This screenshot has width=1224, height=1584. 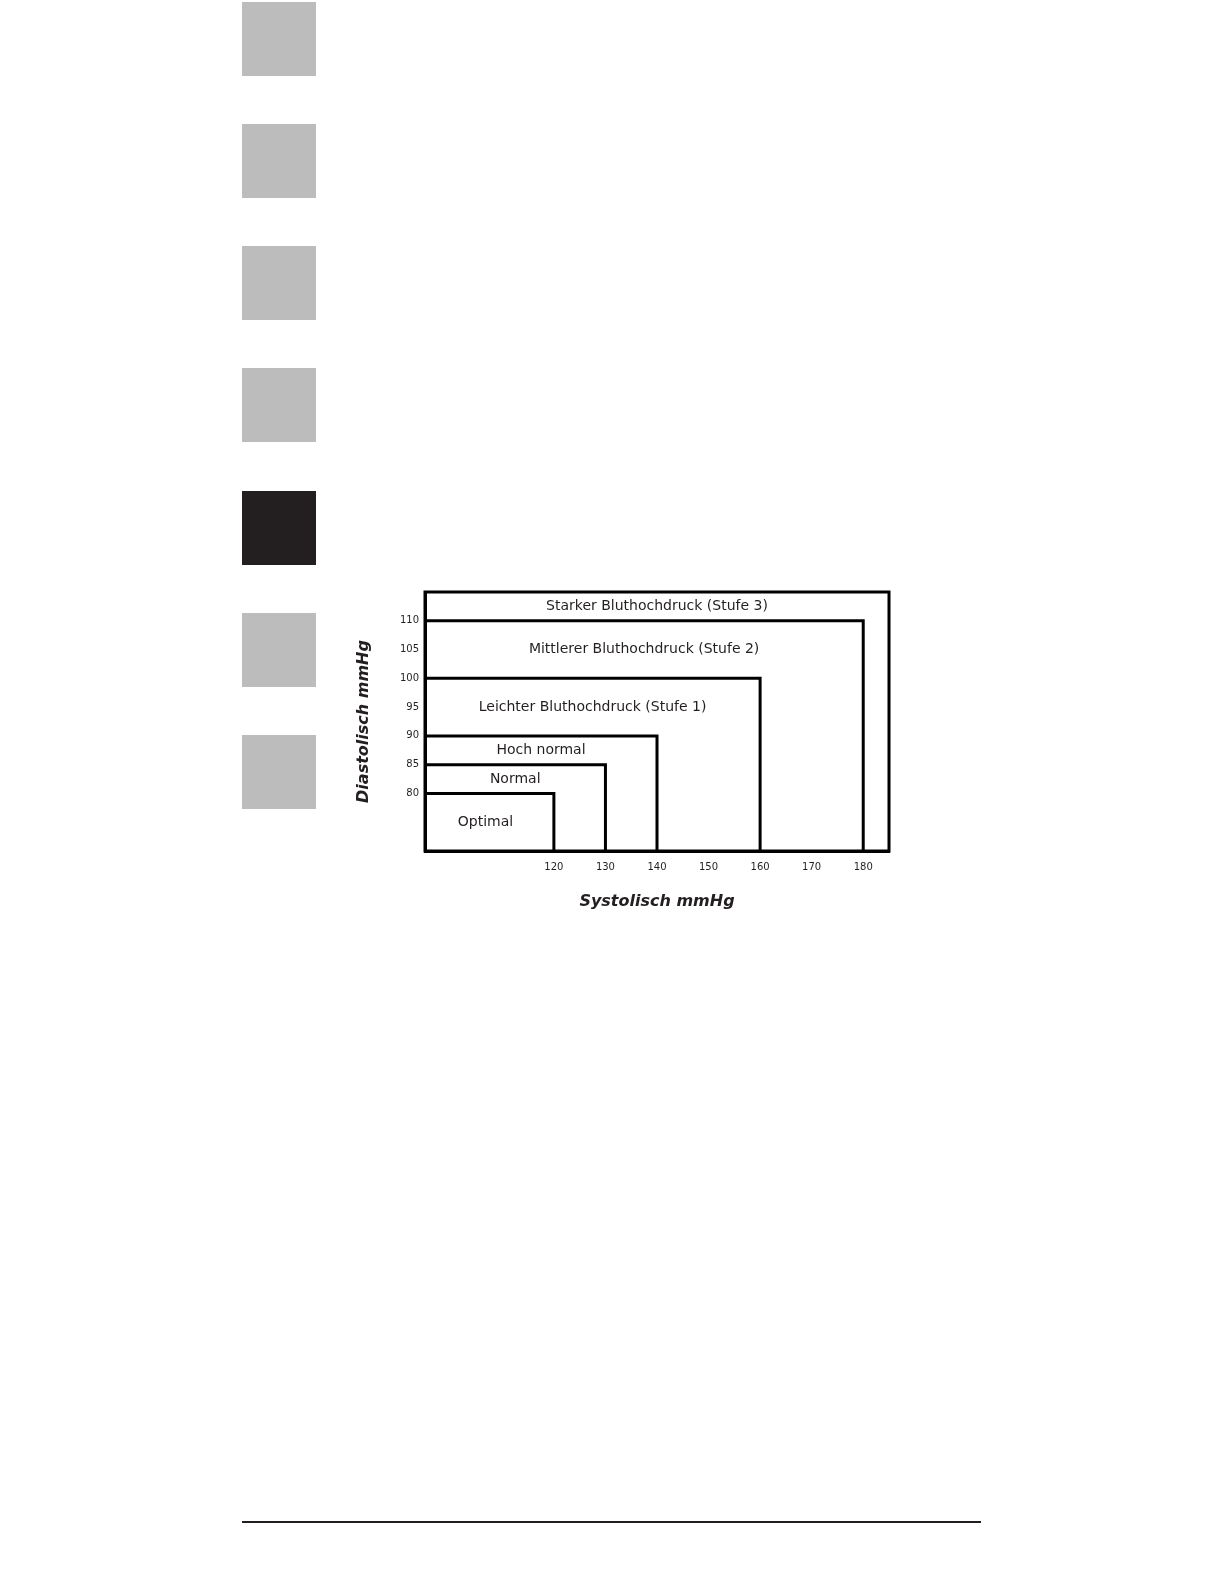 I want to click on annotation: Optimal, so click(x=485, y=820).